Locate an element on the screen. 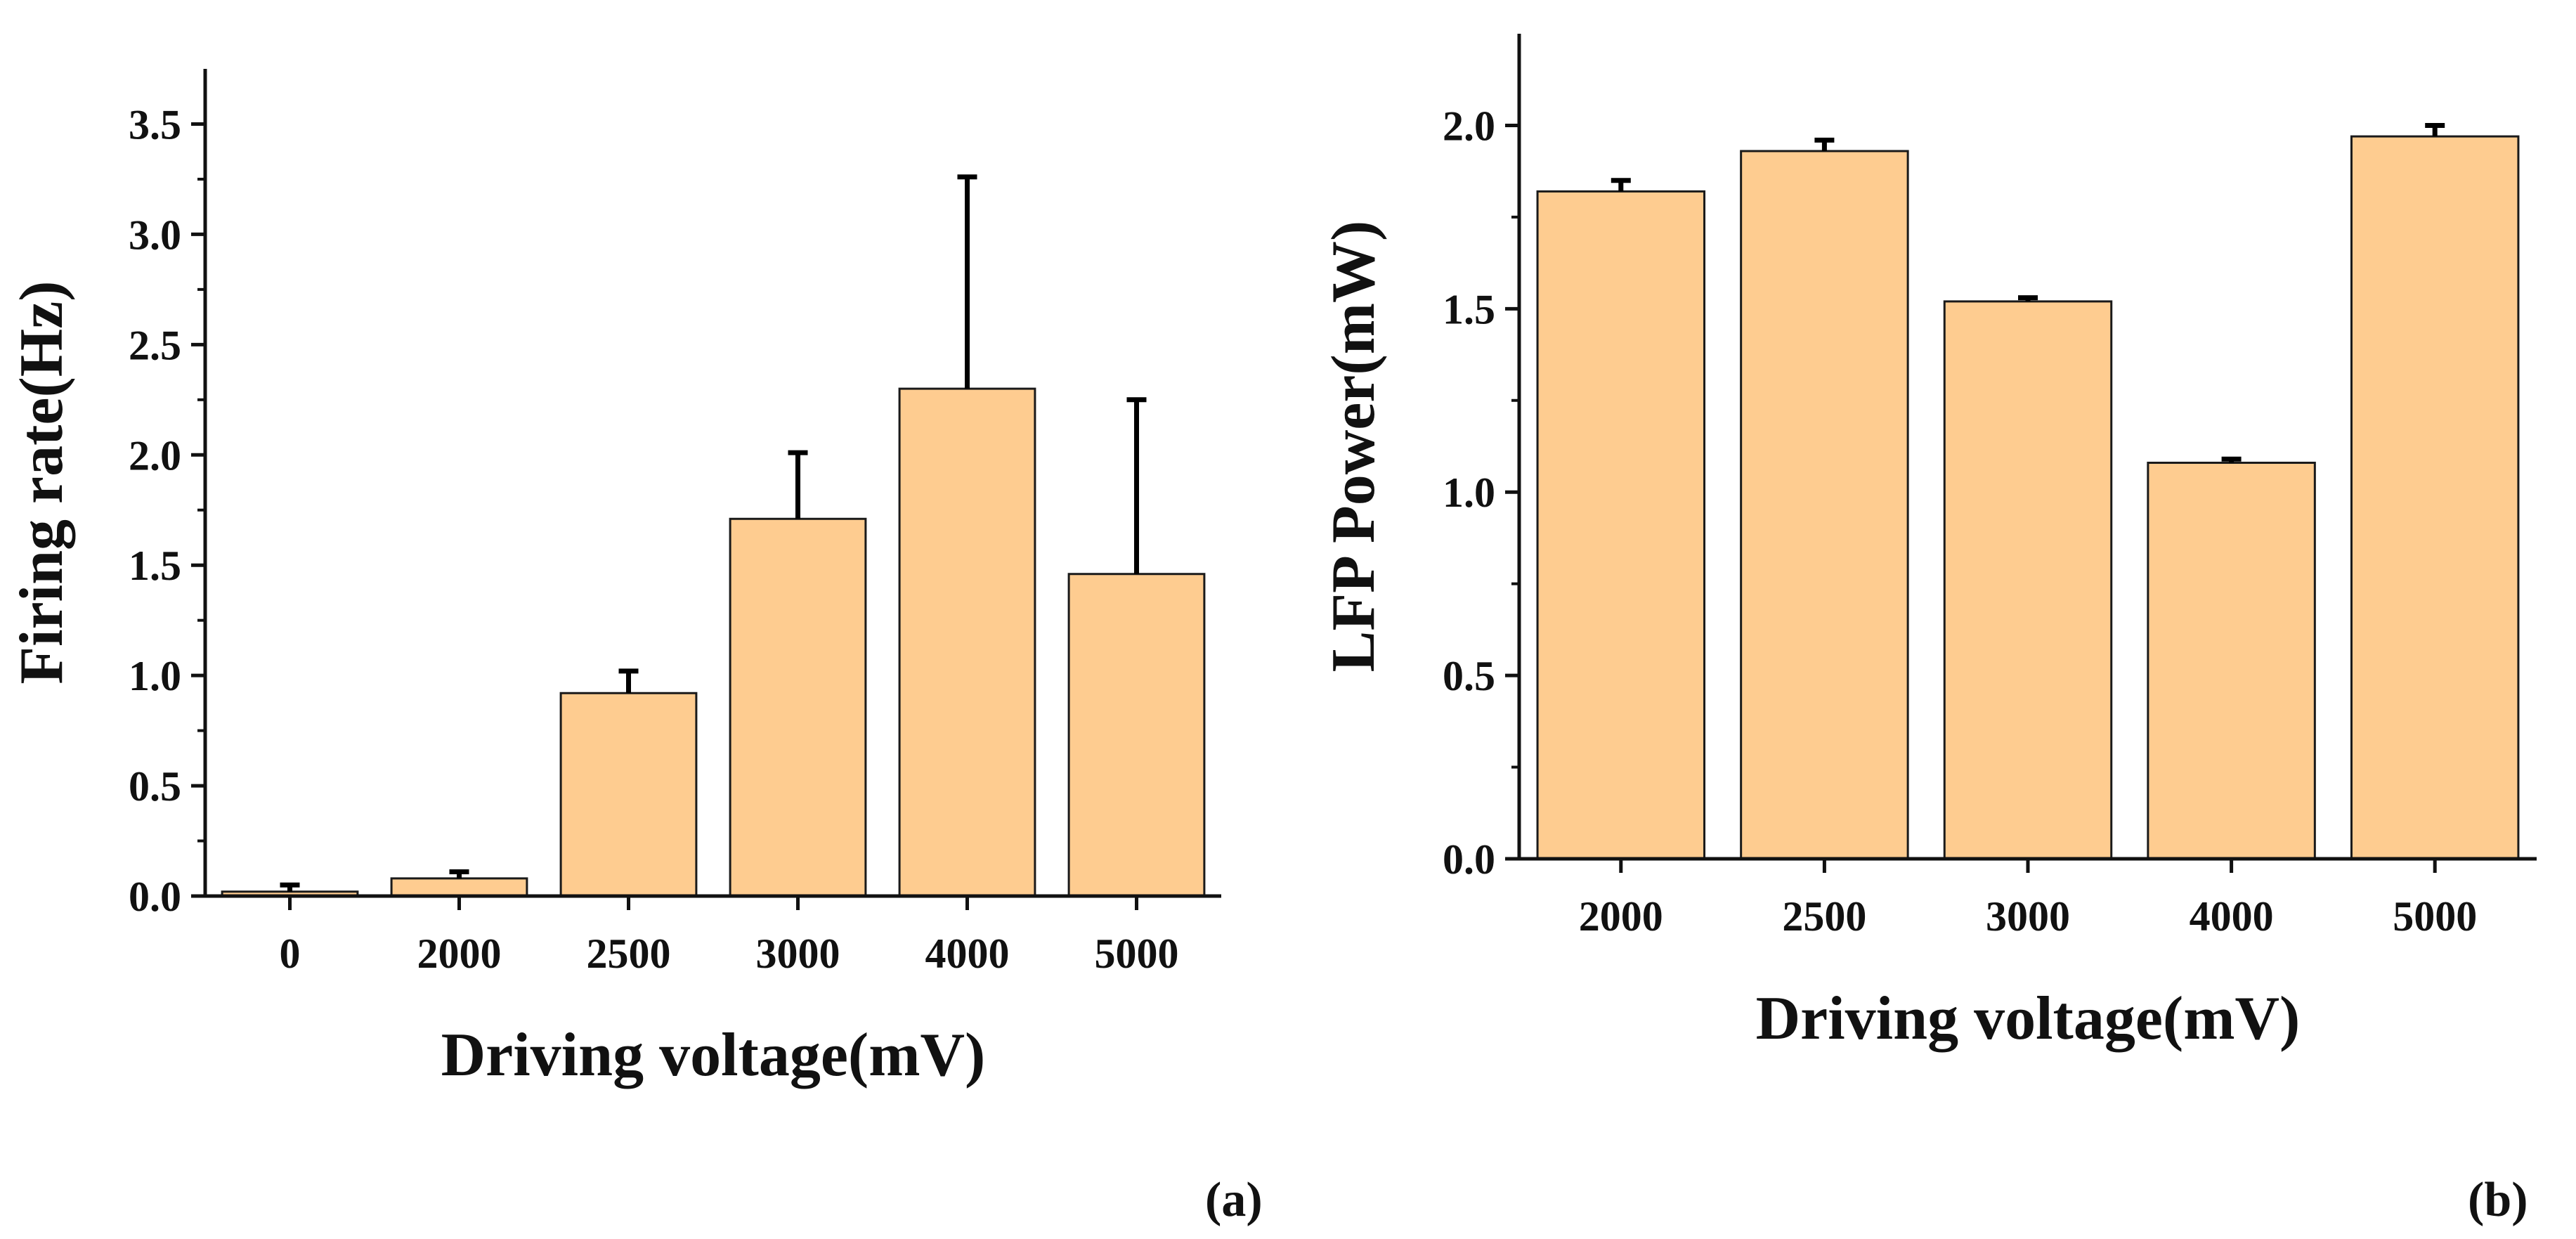  panel-label: (a) is located at coordinates (1234, 1200).